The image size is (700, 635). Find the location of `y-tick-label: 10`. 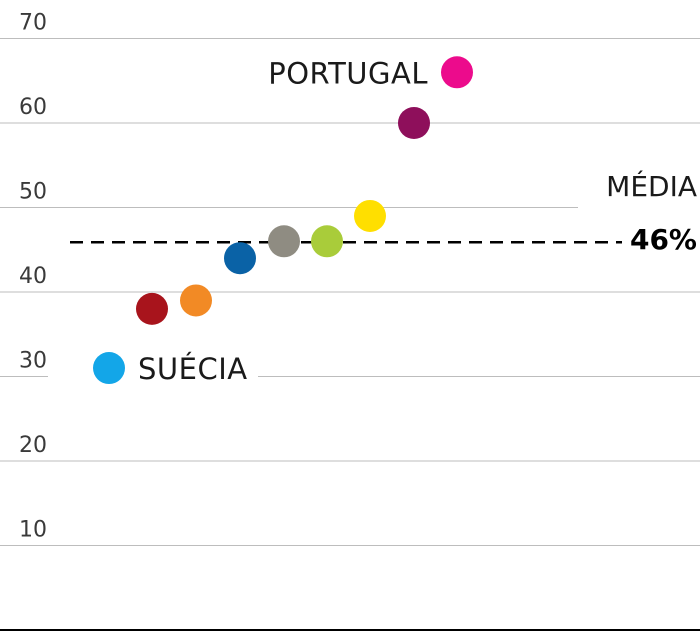

y-tick-label: 10 is located at coordinates (33, 530).